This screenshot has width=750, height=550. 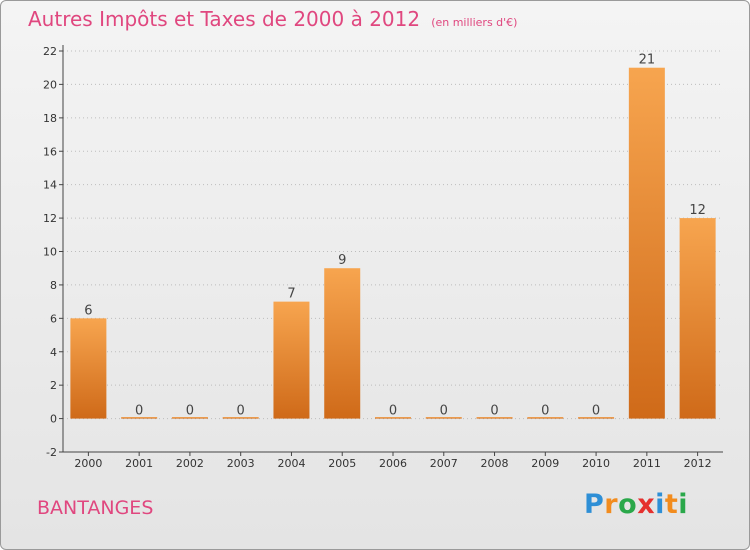 I want to click on y-tick-label: 16, so click(x=50, y=151).